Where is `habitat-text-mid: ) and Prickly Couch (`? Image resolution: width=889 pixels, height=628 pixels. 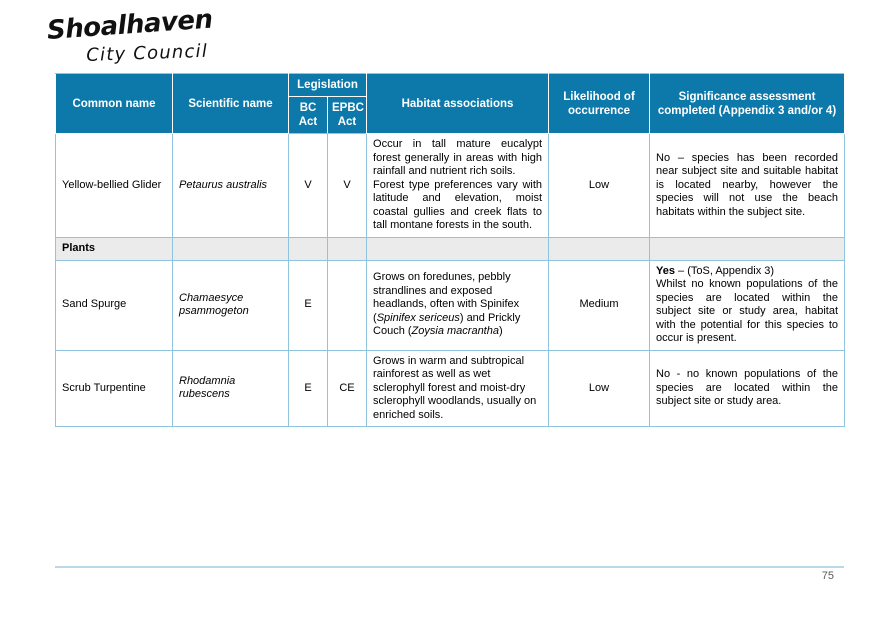 habitat-text-mid: ) and Prickly Couch ( is located at coordinates (447, 324).